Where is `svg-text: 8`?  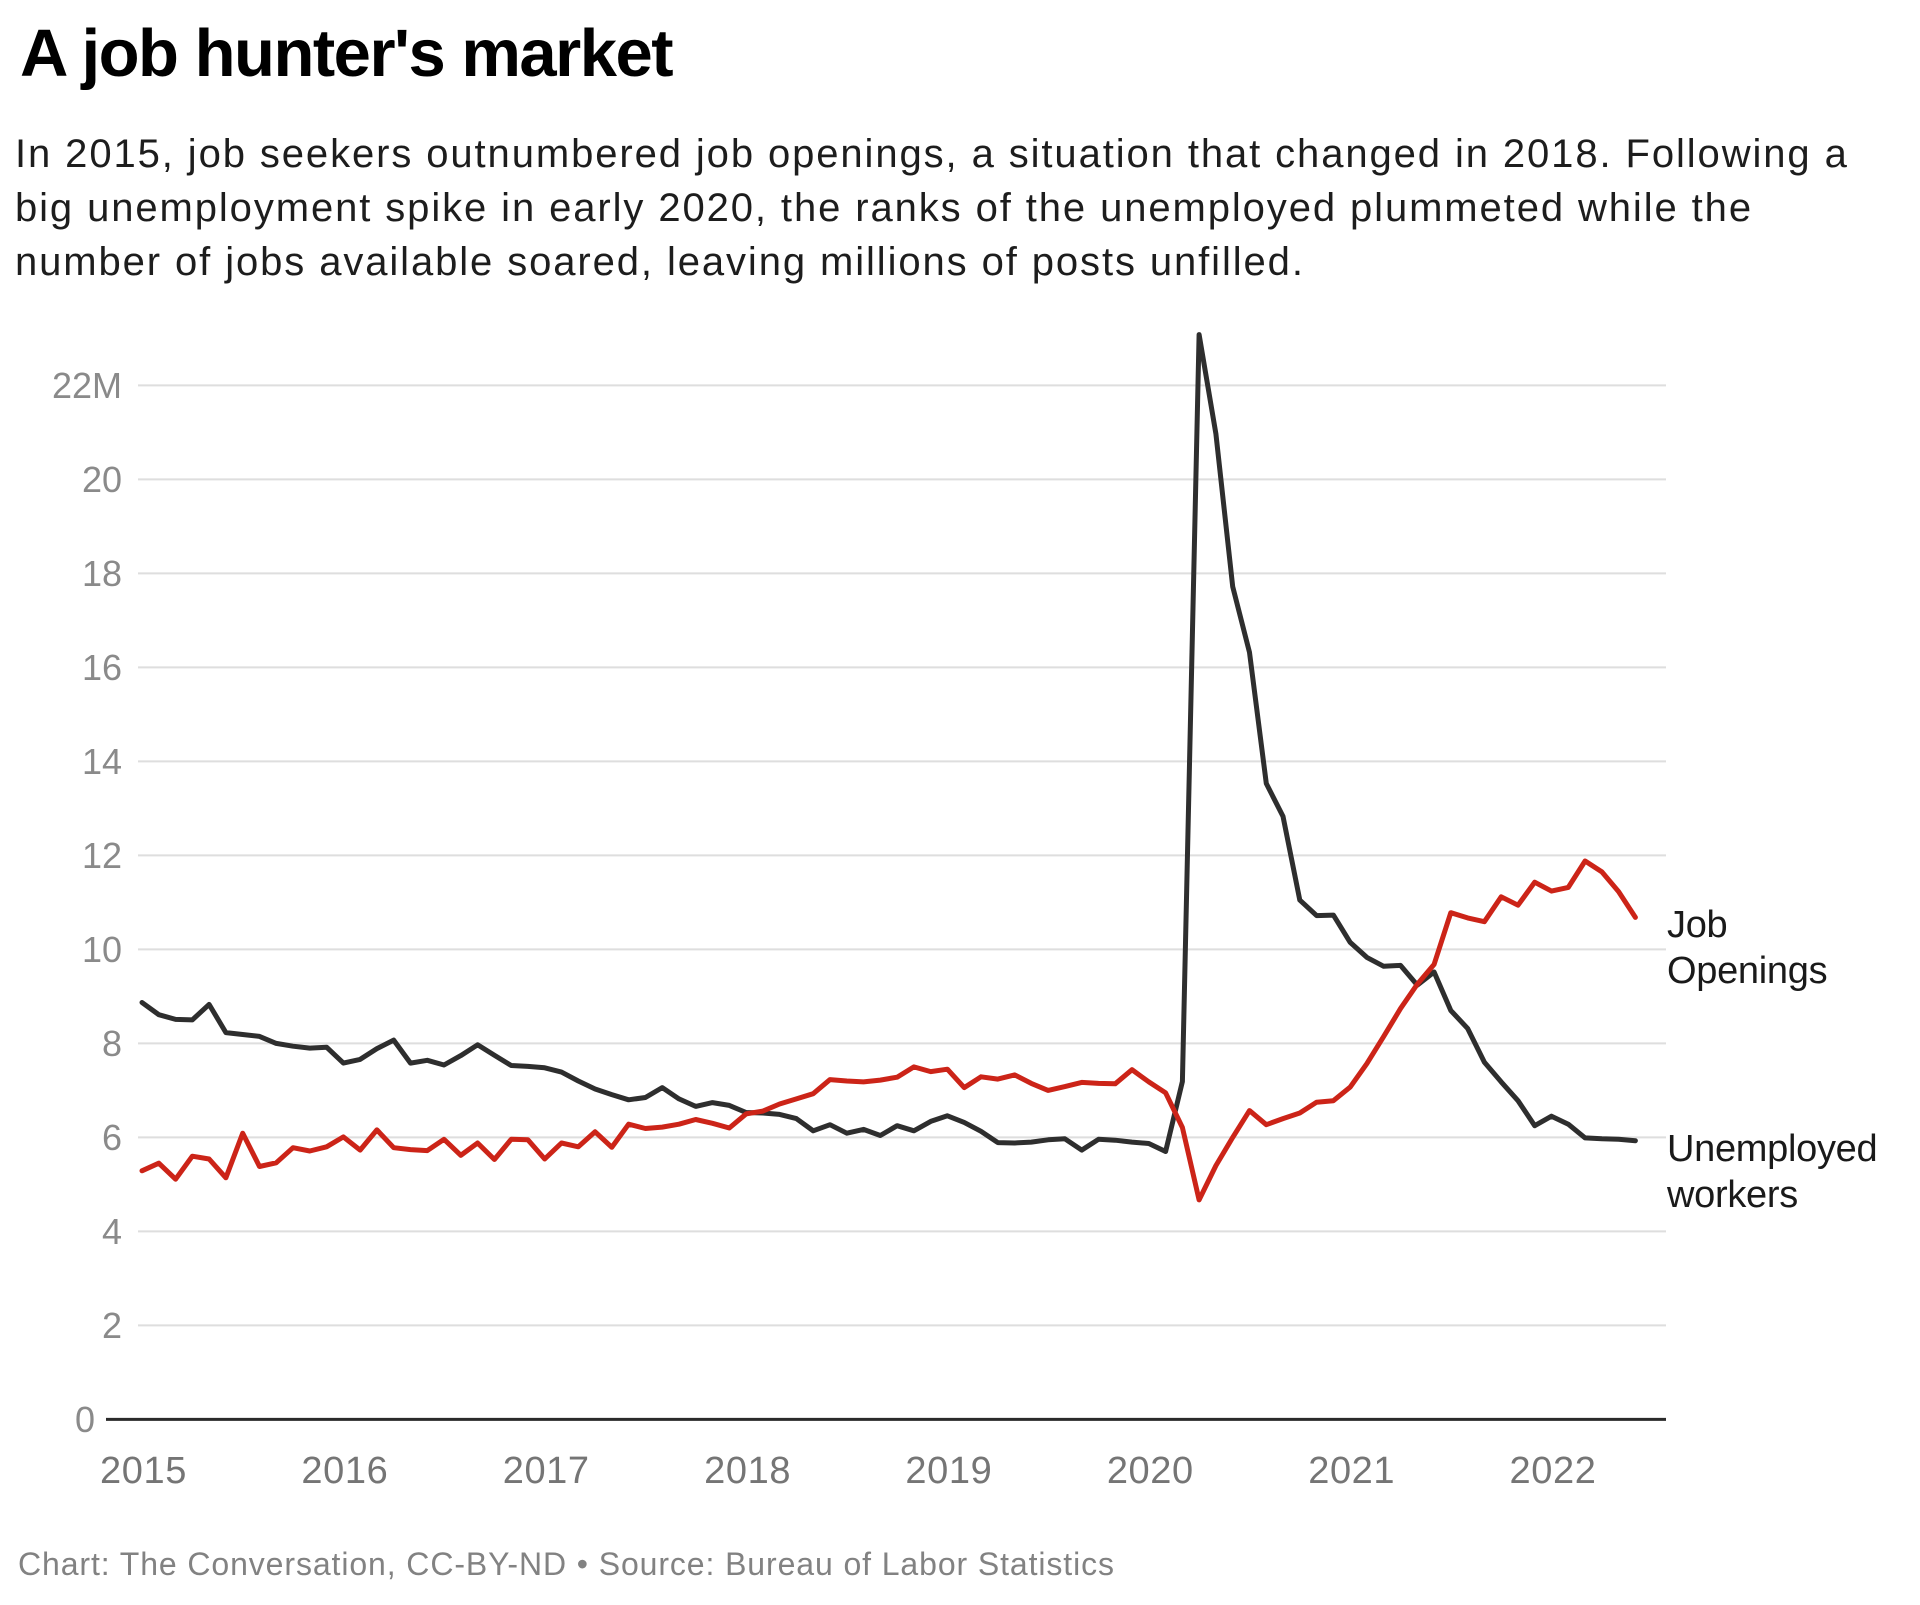 svg-text: 8 is located at coordinates (112, 1043).